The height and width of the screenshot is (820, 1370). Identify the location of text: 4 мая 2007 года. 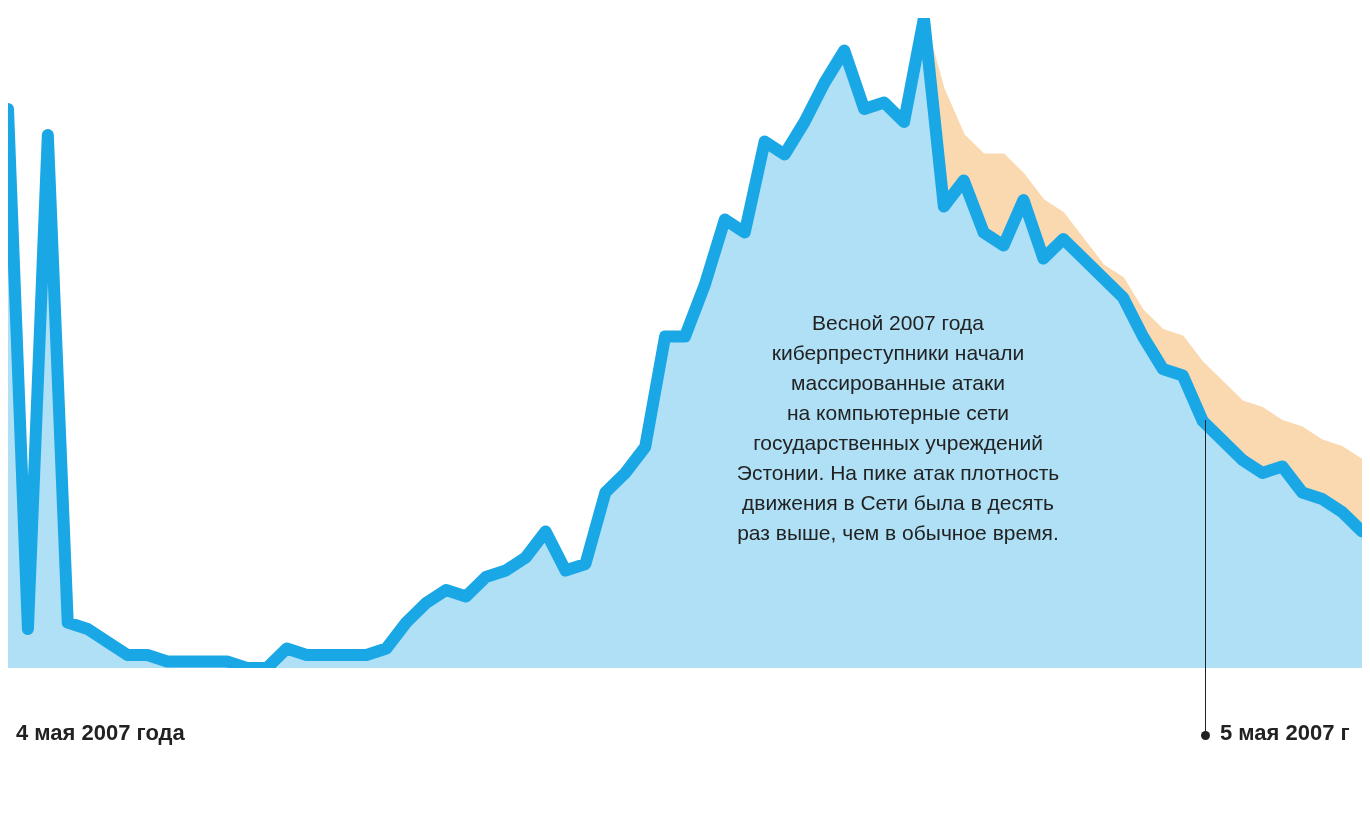
(100, 733).